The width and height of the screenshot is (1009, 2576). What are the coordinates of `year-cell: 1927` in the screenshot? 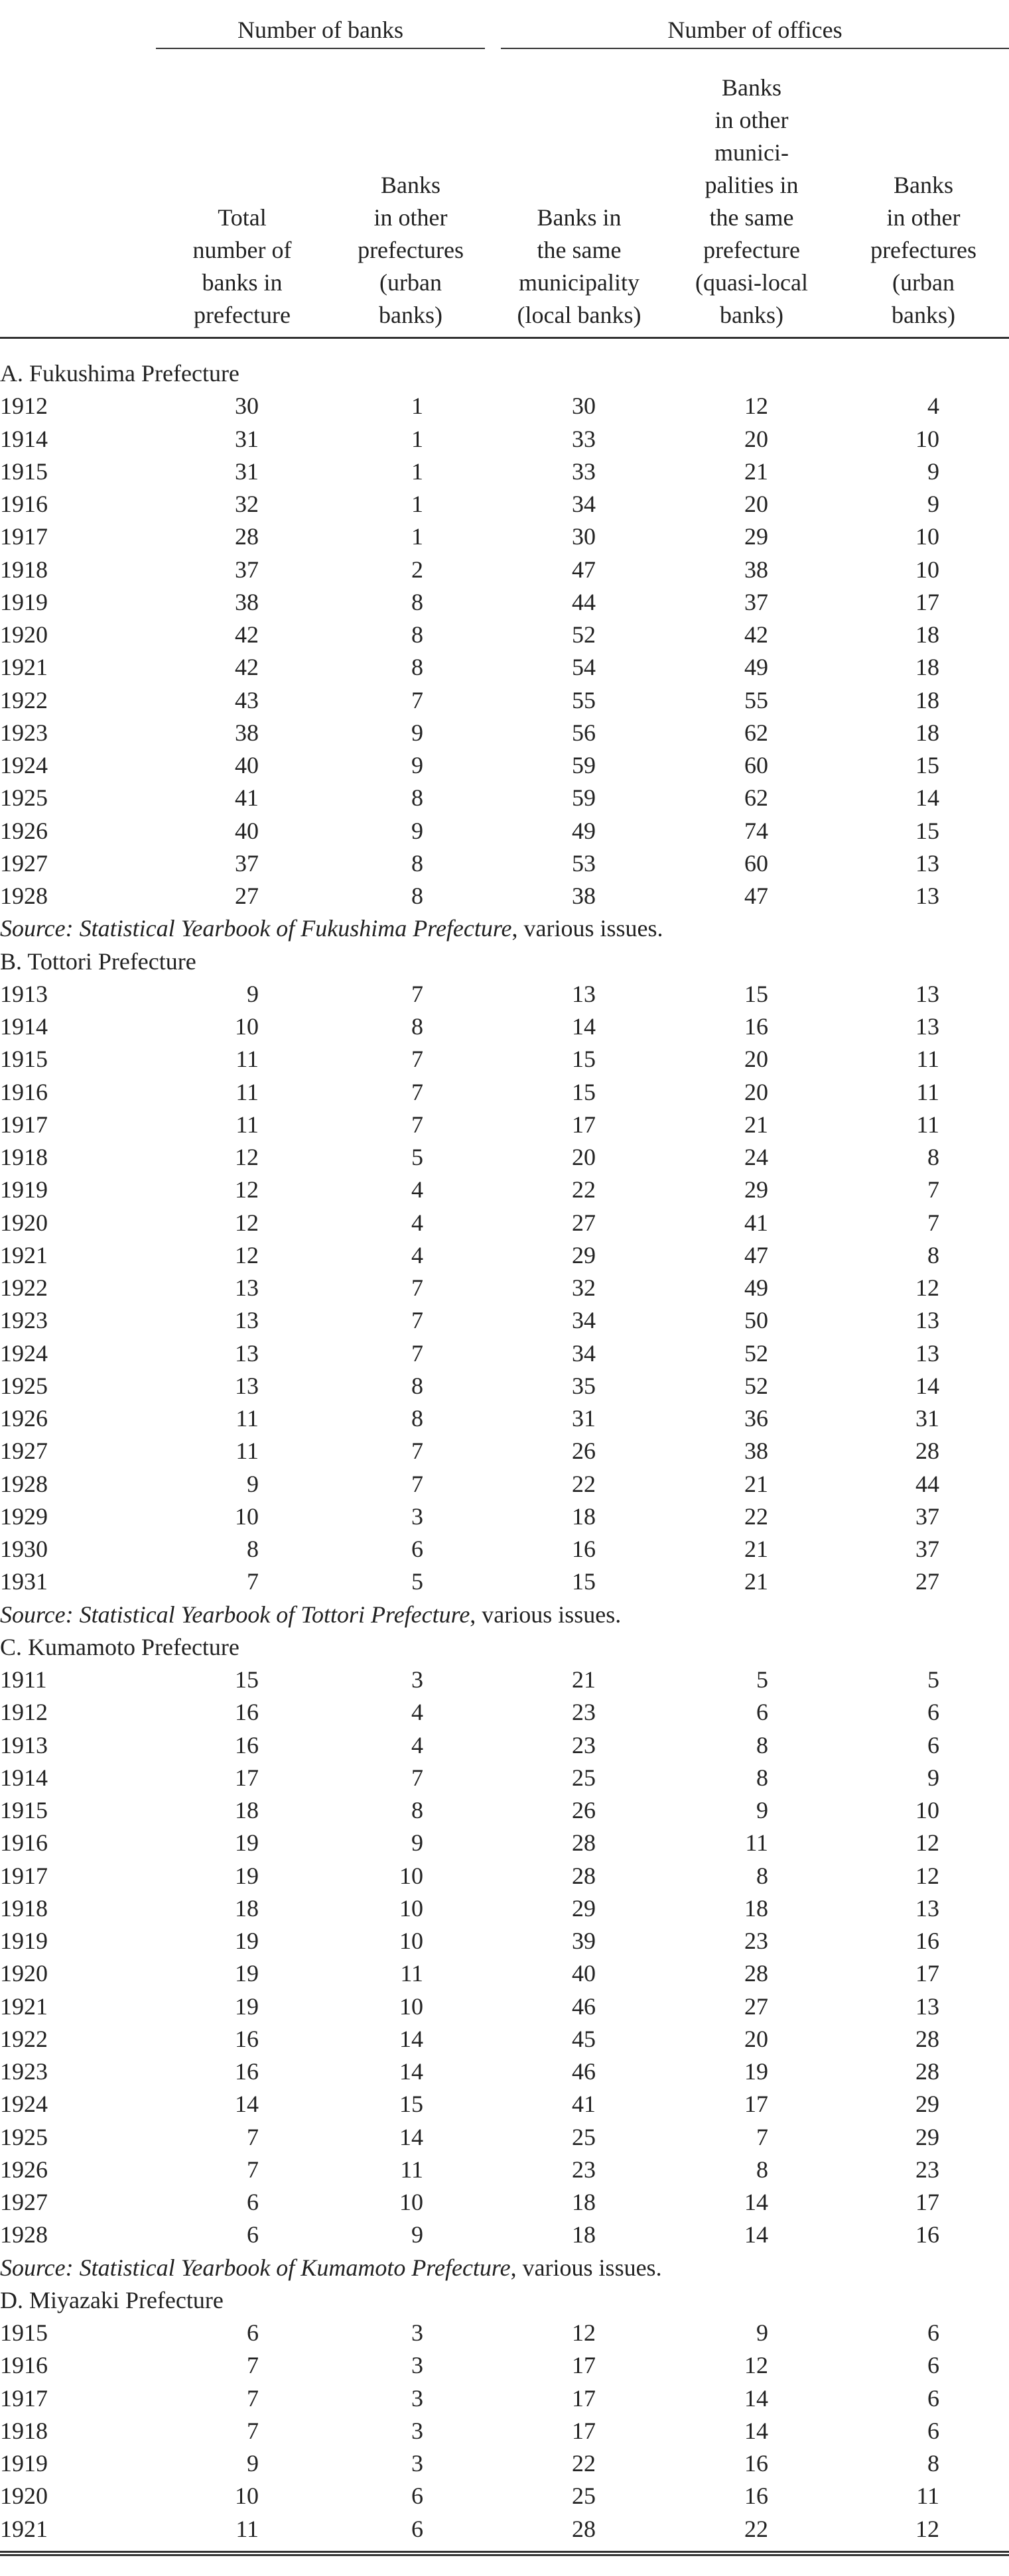 It's located at (24, 863).